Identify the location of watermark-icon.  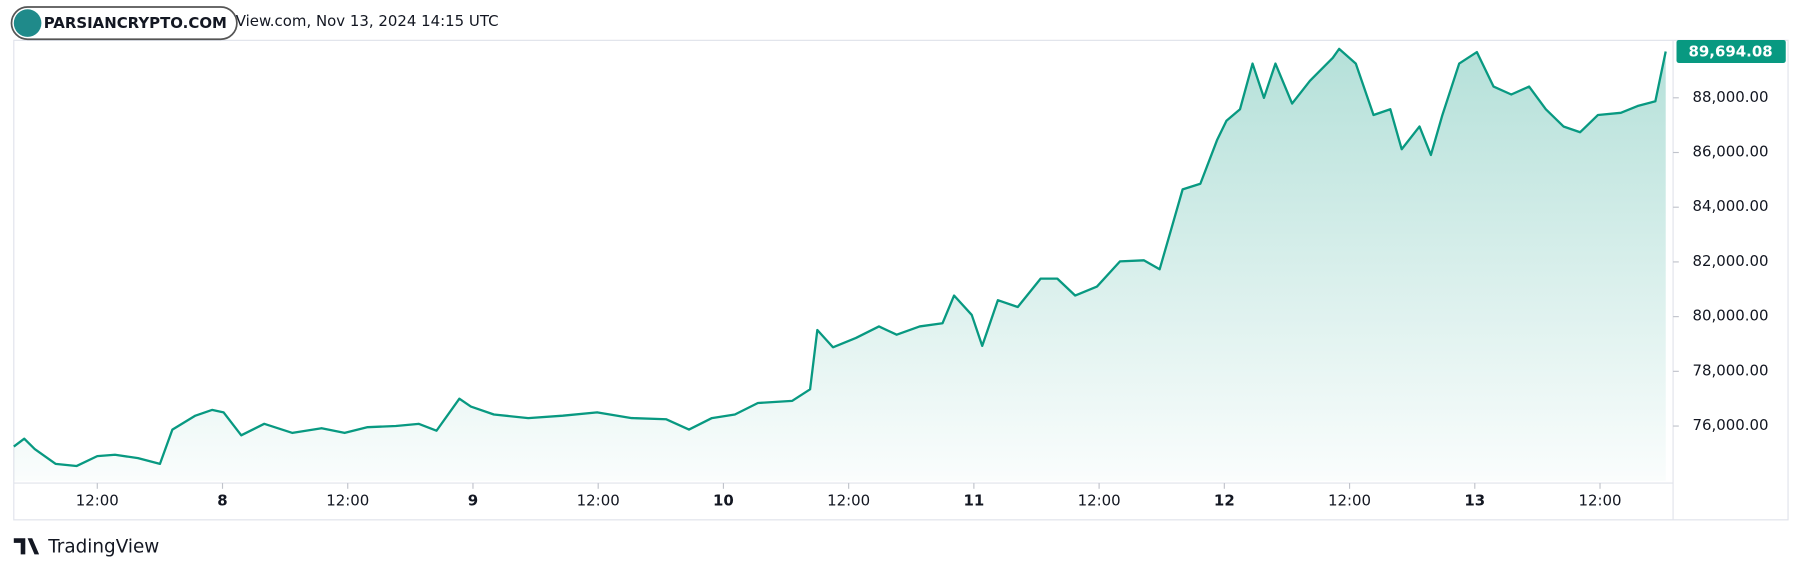
(27, 23).